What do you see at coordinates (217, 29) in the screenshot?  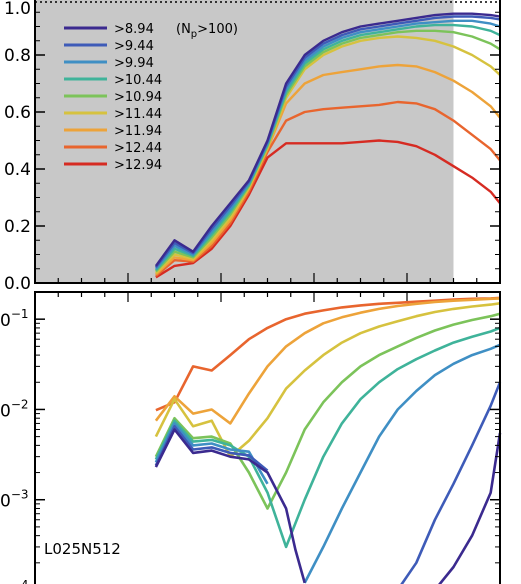 I see `legend-note-tail: >100)` at bounding box center [217, 29].